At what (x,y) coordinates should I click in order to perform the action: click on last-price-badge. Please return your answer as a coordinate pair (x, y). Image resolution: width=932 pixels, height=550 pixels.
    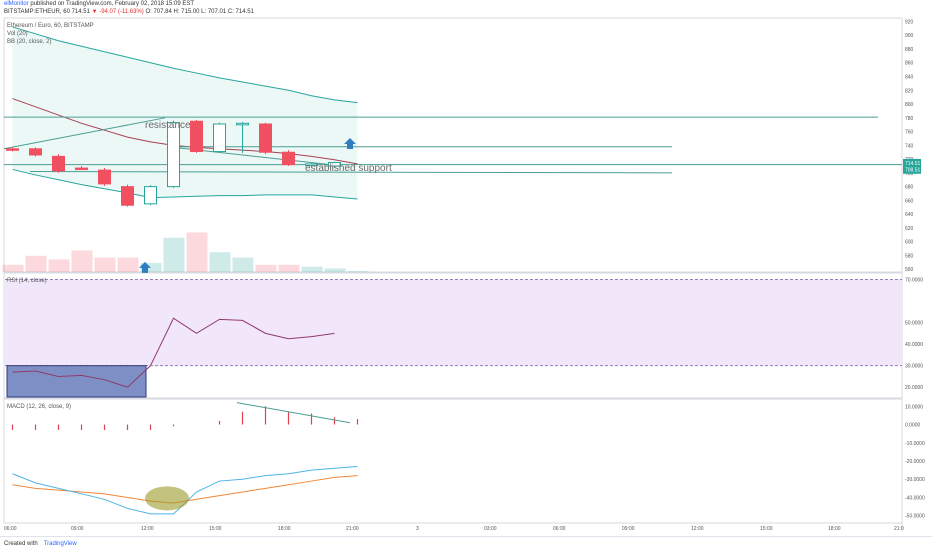
    Looking at the image, I should click on (912, 162).